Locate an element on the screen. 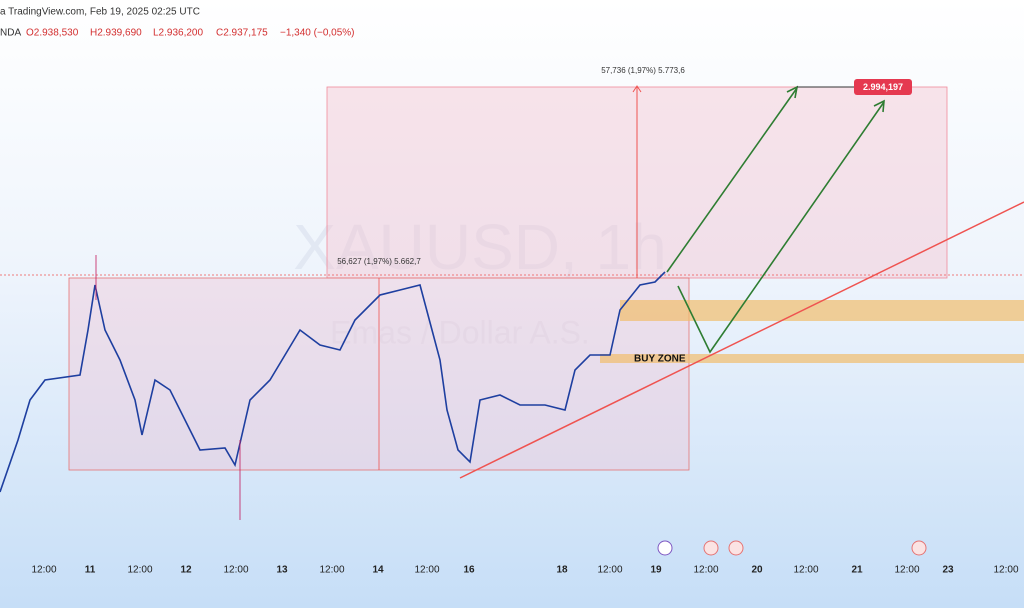 The height and width of the screenshot is (608, 1024). target-tag is located at coordinates (883, 87).